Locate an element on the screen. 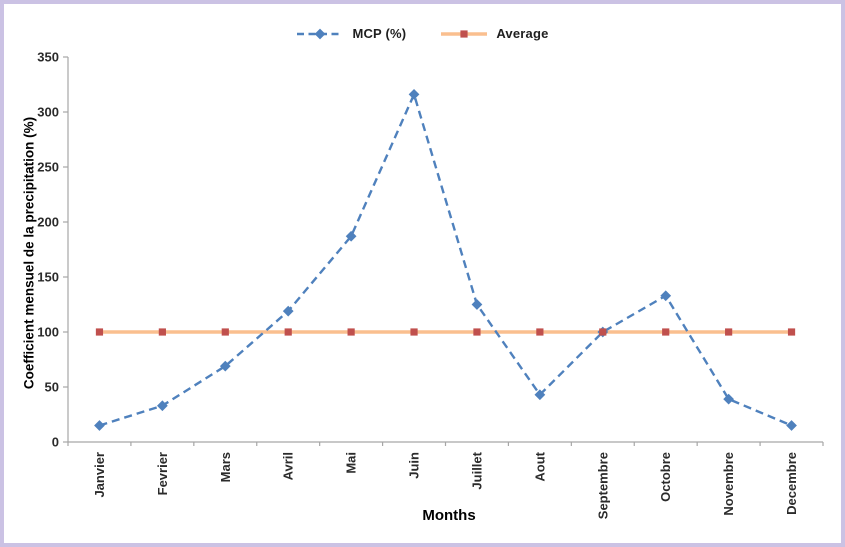 The width and height of the screenshot is (845, 547). x-tick-label: Mars is located at coordinates (225, 467).